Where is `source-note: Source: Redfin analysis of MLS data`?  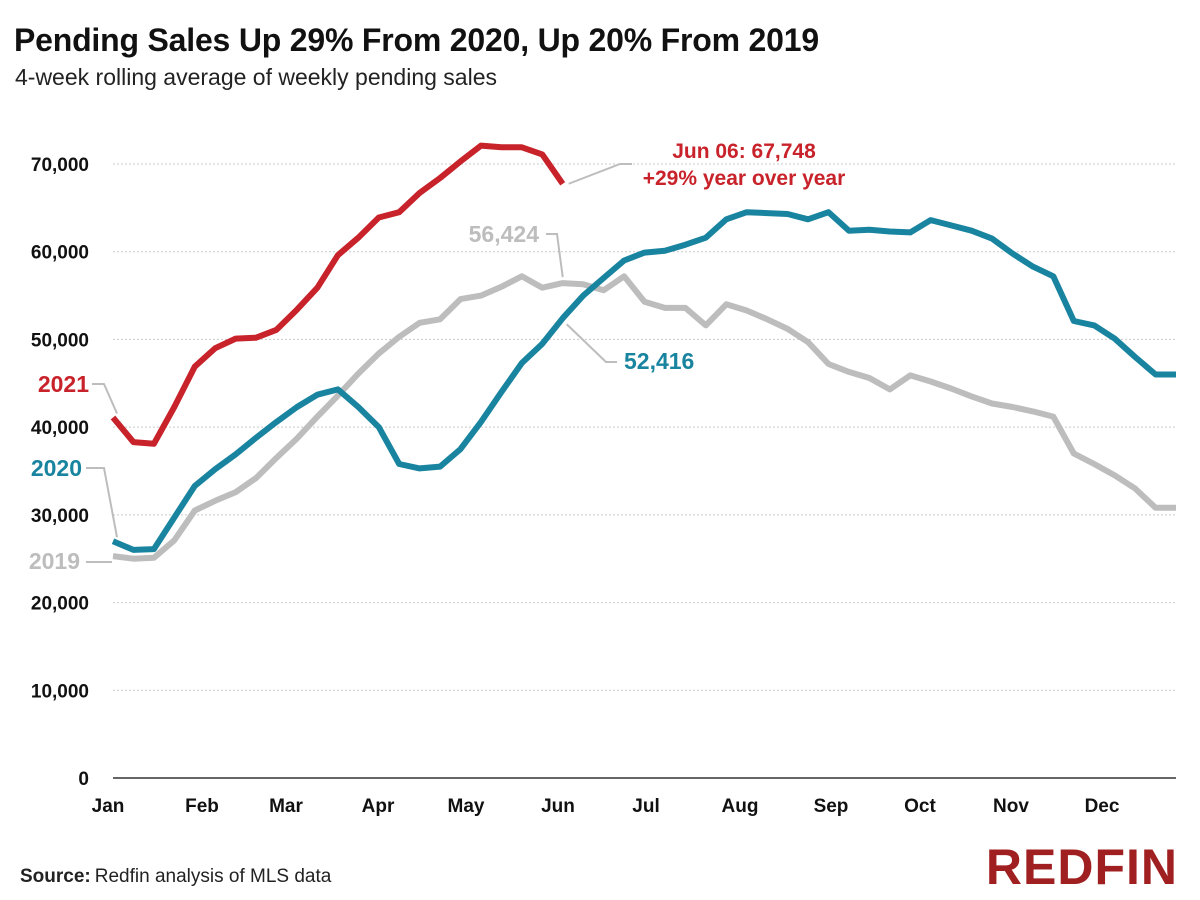 source-note: Source: Redfin analysis of MLS data is located at coordinates (175, 877).